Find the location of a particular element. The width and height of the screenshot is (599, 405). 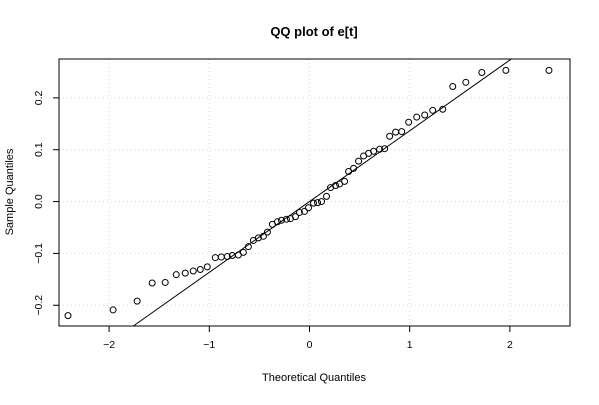

x-axis-label: Theoretical Quantiles is located at coordinates (314, 378).